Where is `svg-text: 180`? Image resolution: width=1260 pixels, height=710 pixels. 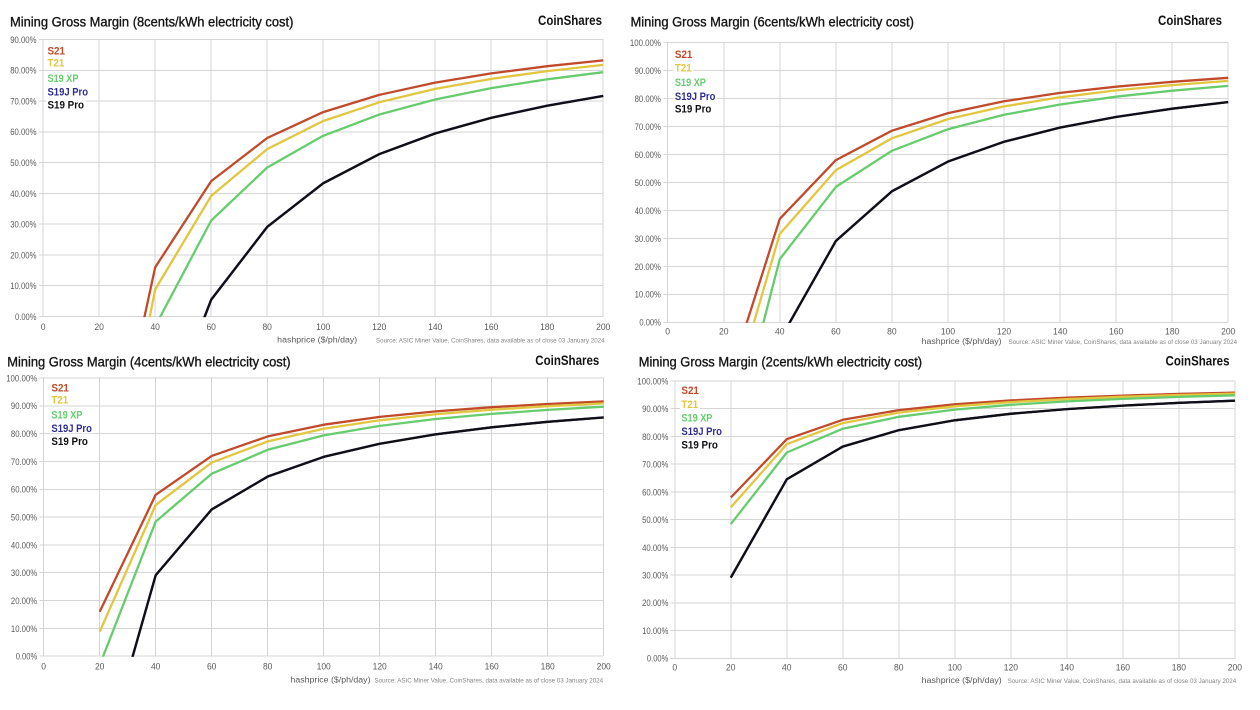
svg-text: 180 is located at coordinates (1179, 667).